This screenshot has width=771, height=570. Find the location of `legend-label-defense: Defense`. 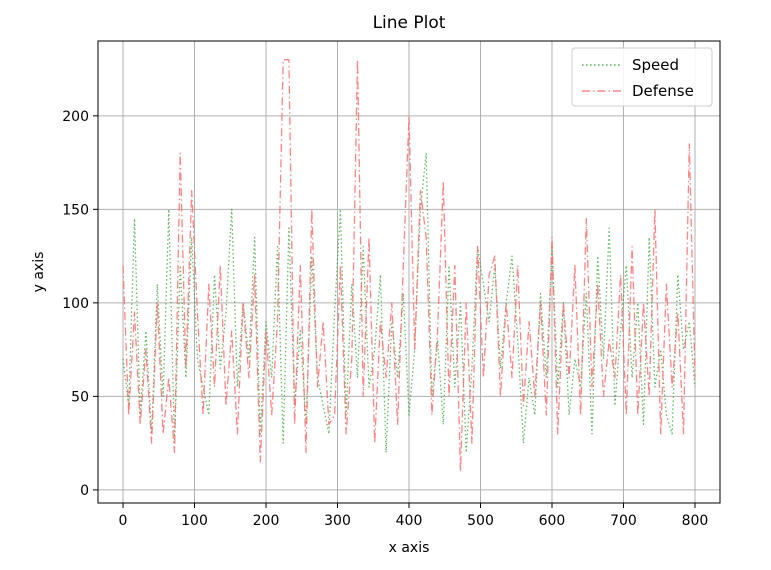

legend-label-defense: Defense is located at coordinates (663, 91).